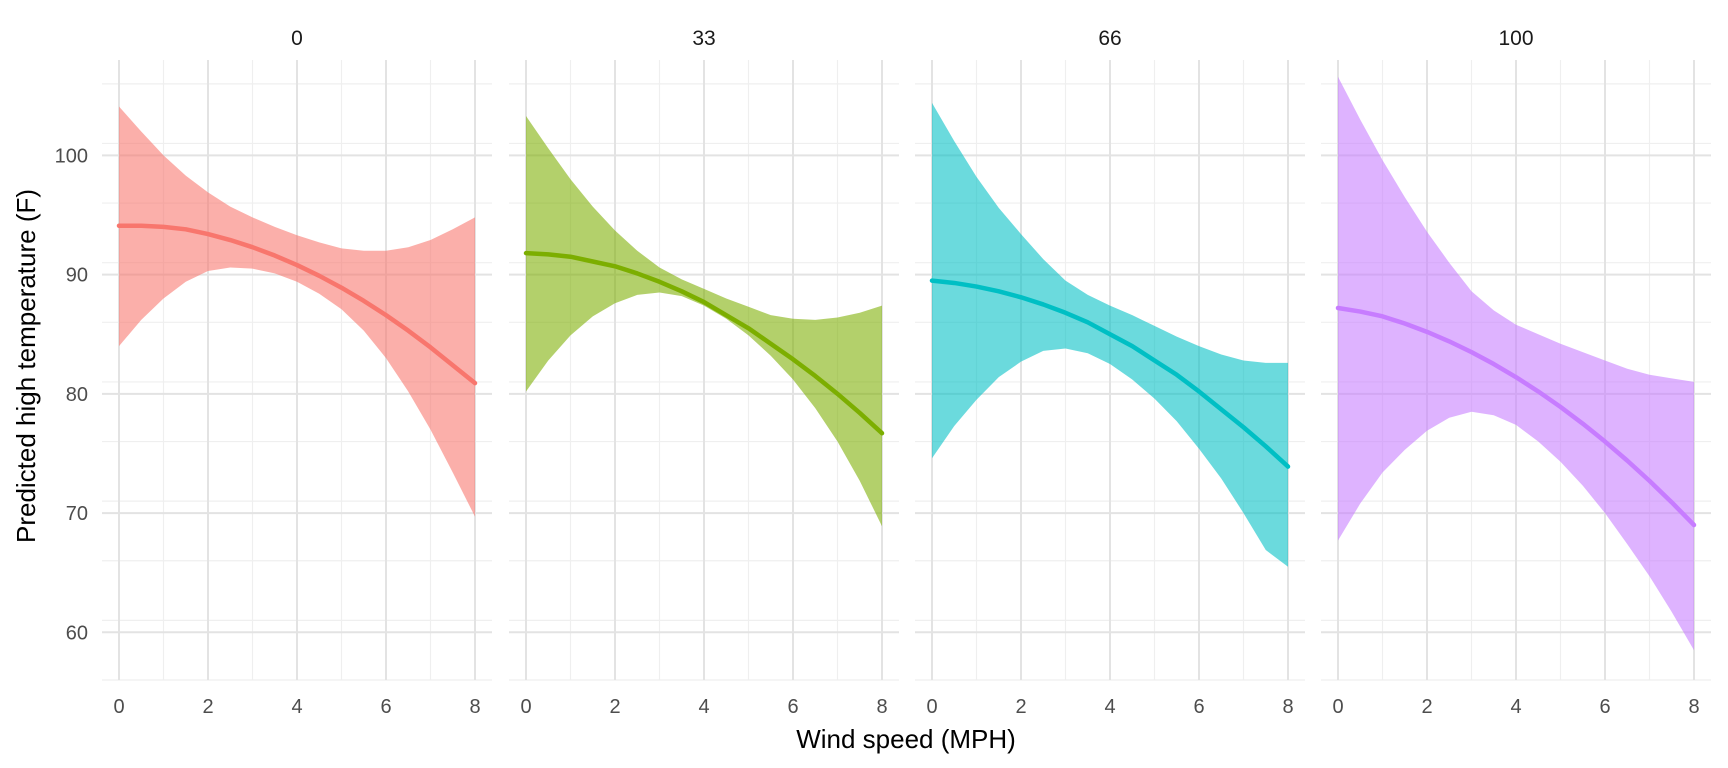 The height and width of the screenshot is (768, 1728). What do you see at coordinates (703, 38) in the screenshot?
I see `facet-strip-label: 33` at bounding box center [703, 38].